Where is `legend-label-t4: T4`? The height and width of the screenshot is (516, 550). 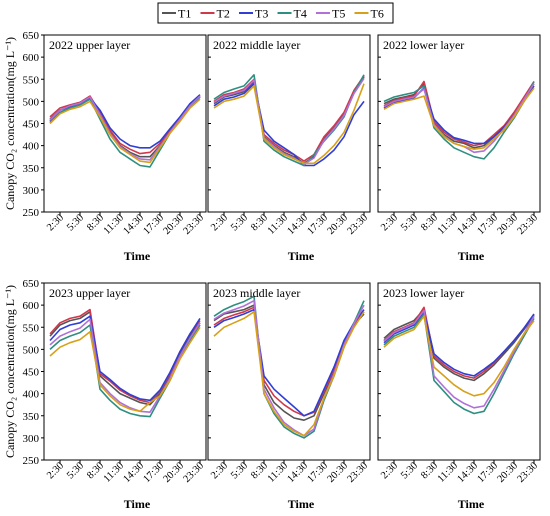 legend-label-t4: T4 is located at coordinates (300, 14).